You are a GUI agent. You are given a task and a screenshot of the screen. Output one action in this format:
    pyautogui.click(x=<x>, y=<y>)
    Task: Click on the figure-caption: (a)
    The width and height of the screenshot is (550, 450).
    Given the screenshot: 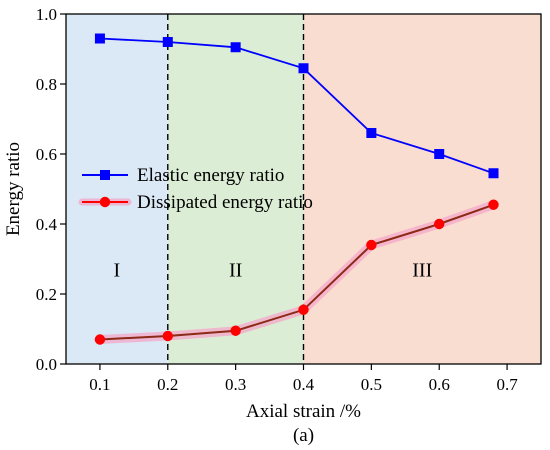 What is the action you would take?
    pyautogui.click(x=303, y=435)
    